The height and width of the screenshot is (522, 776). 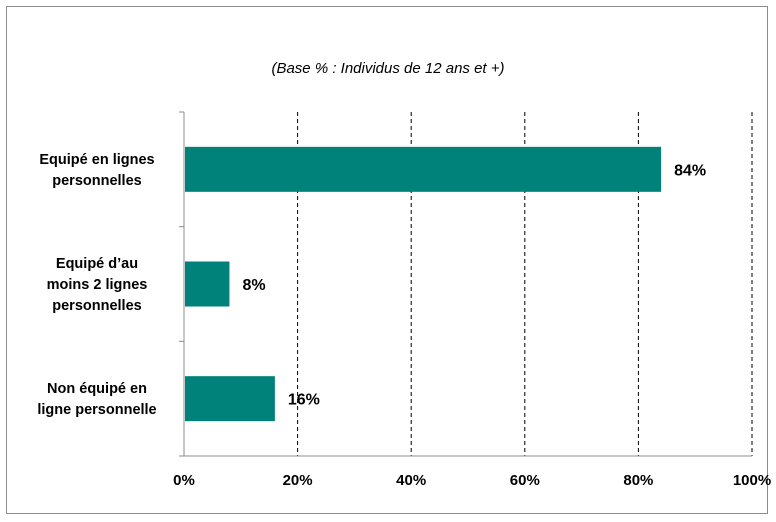 I want to click on category-label-line: moins 2 lignes, so click(x=97, y=285).